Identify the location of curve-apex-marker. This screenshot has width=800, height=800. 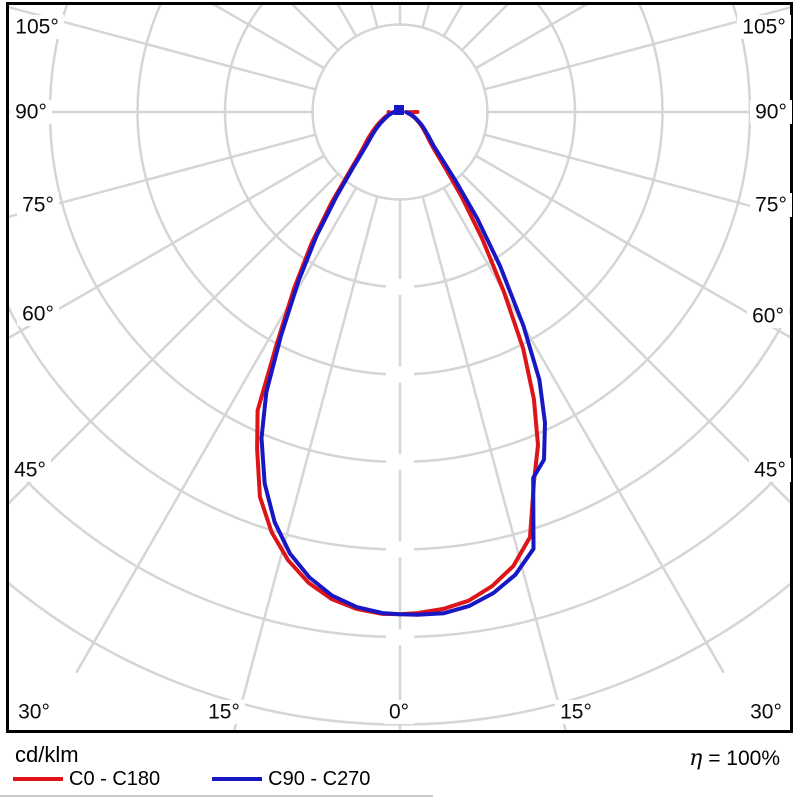
(399, 110).